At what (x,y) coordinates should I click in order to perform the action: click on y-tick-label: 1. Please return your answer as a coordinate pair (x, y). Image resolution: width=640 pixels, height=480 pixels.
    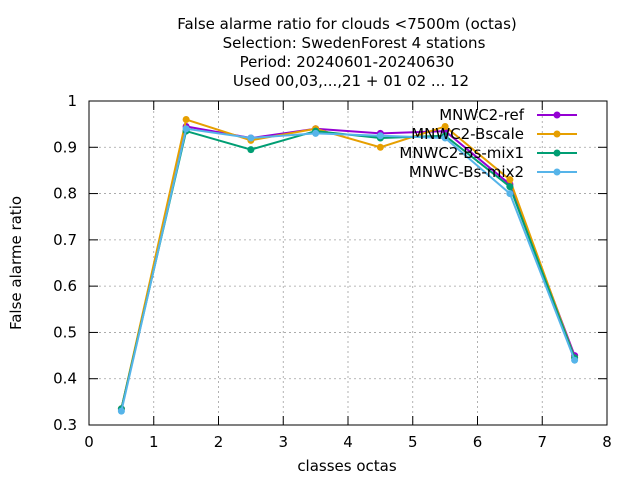
    Looking at the image, I should click on (72, 101).